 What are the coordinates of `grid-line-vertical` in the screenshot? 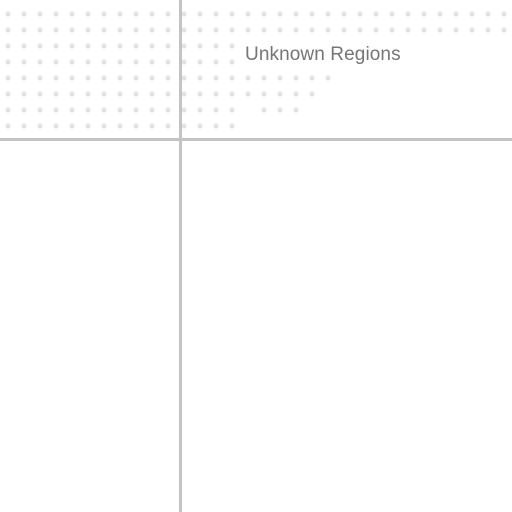 It's located at (180, 256).